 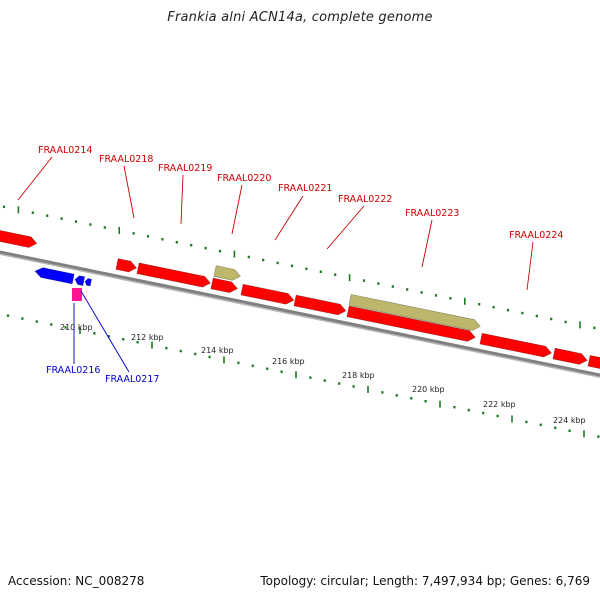 I want to click on gene-label: FRAAL0217, so click(x=132, y=379).